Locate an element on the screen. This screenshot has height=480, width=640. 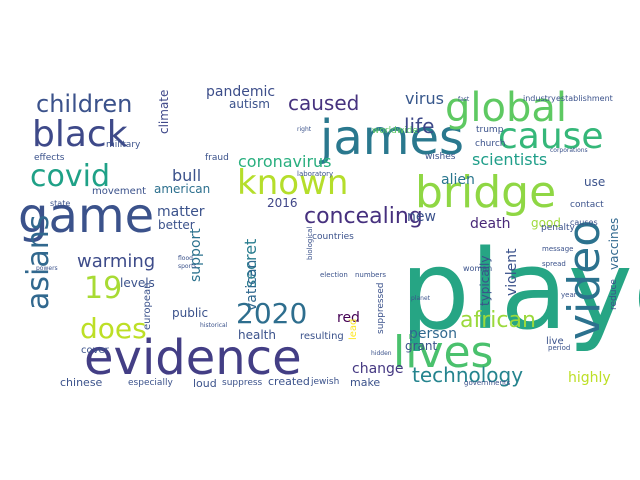
word-state: state is located at coordinates (60, 203).